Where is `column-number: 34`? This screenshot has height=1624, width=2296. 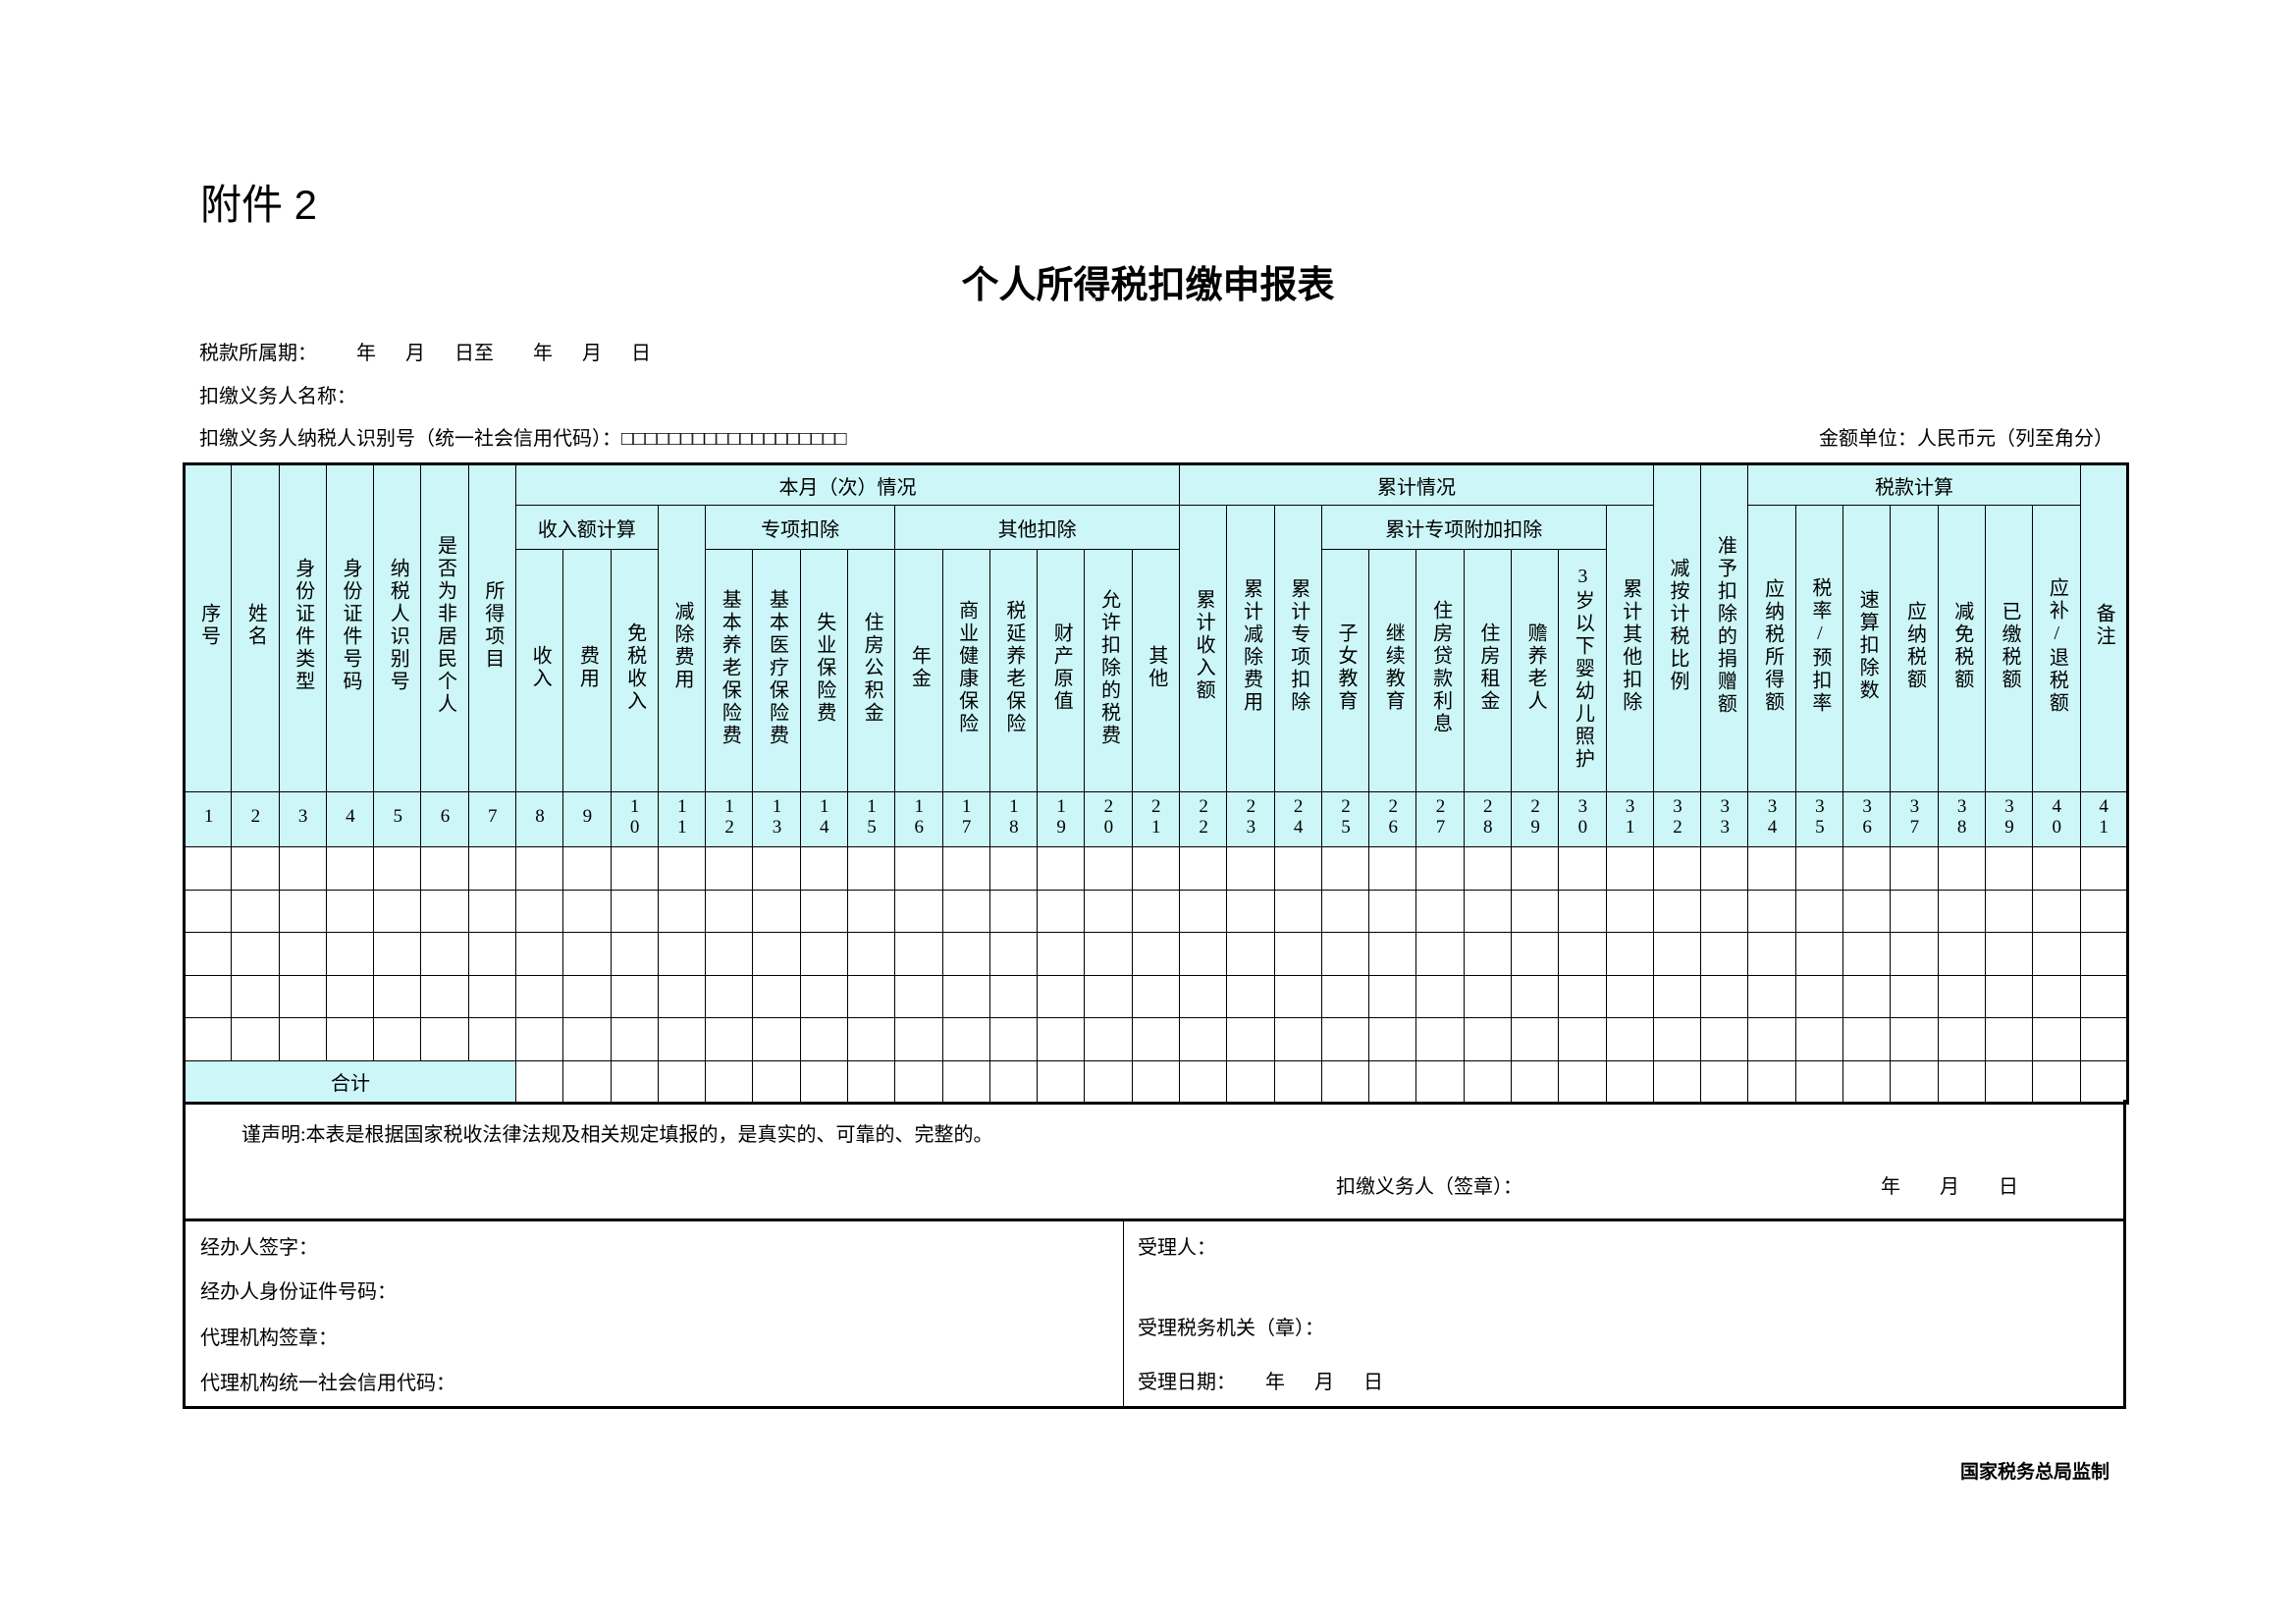
column-number: 34 is located at coordinates (1773, 816).